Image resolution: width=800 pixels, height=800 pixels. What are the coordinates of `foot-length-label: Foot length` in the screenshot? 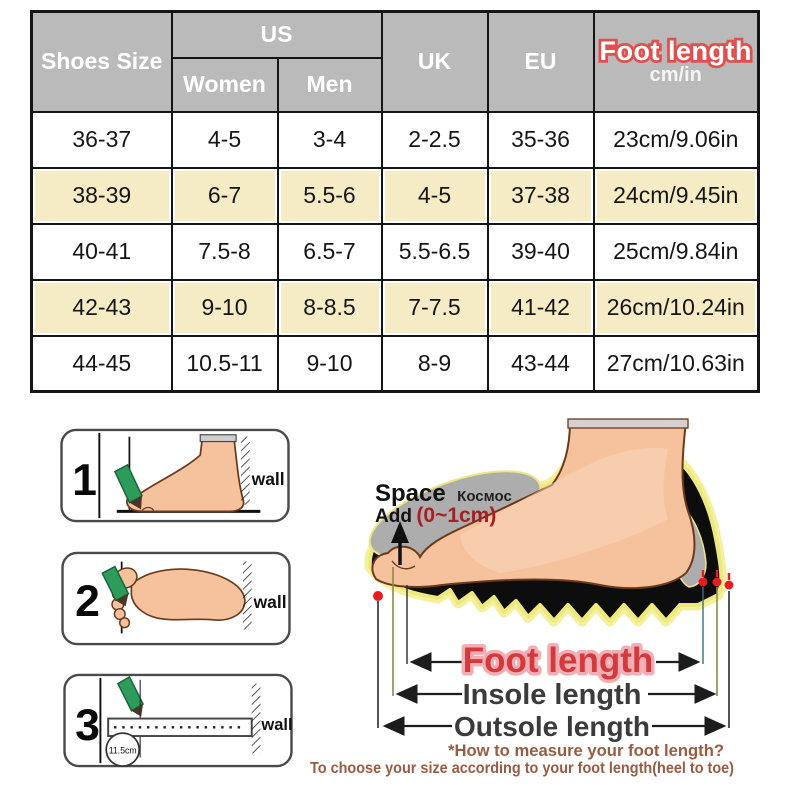 It's located at (558, 660).